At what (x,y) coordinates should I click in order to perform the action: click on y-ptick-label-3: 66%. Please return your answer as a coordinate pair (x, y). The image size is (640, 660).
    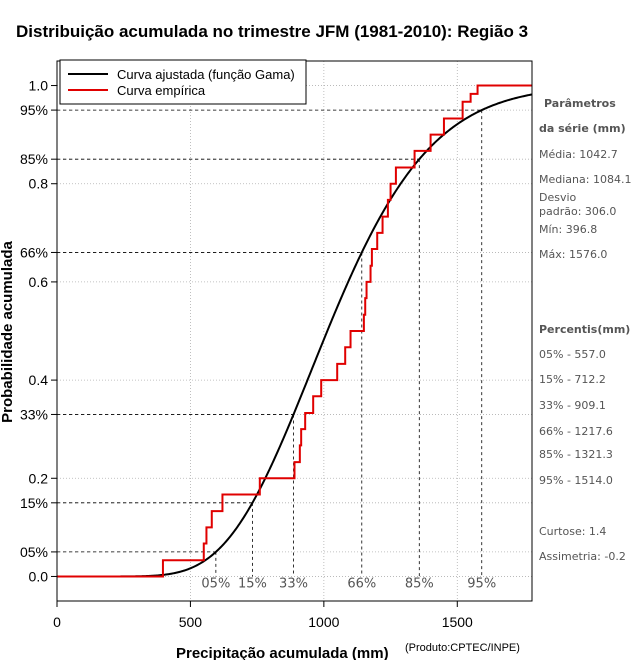
    Looking at the image, I should click on (34, 252).